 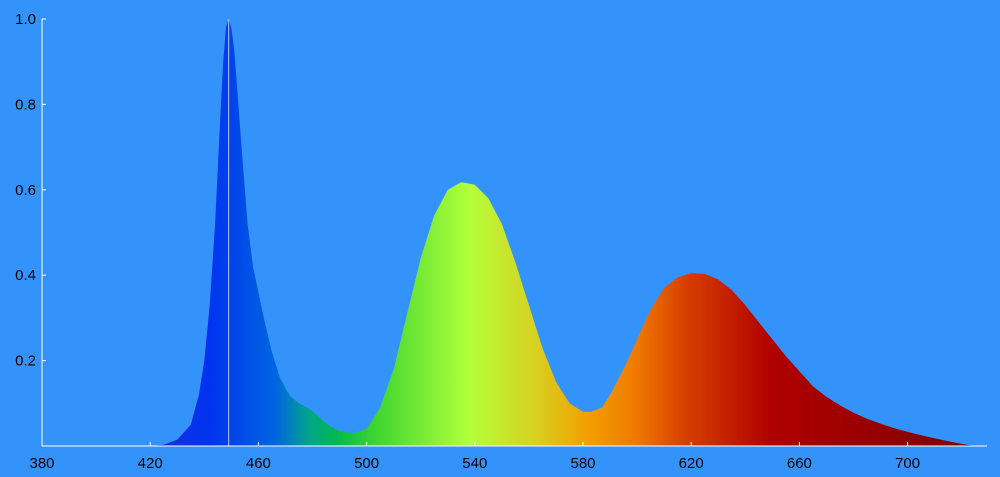 What do you see at coordinates (25, 104) in the screenshot?
I see `y-tick-label: 0.8` at bounding box center [25, 104].